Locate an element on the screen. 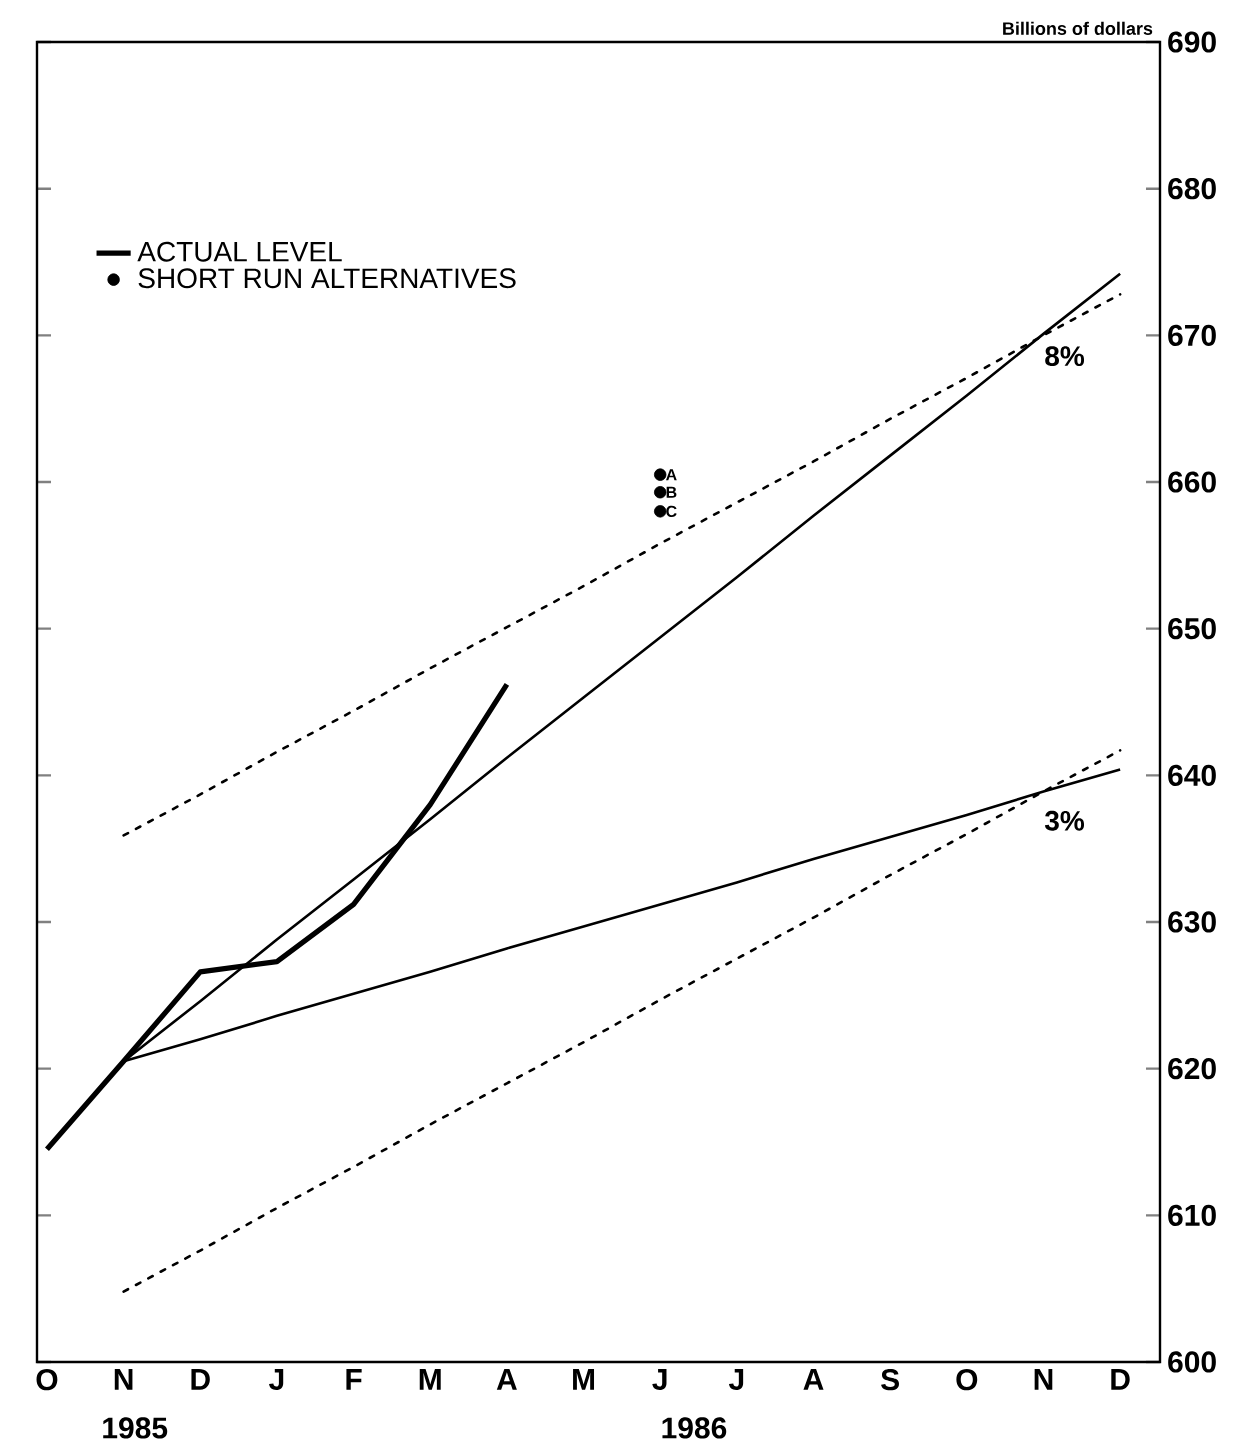 The width and height of the screenshot is (1247, 1451). text: 1985 is located at coordinates (135, 1428).